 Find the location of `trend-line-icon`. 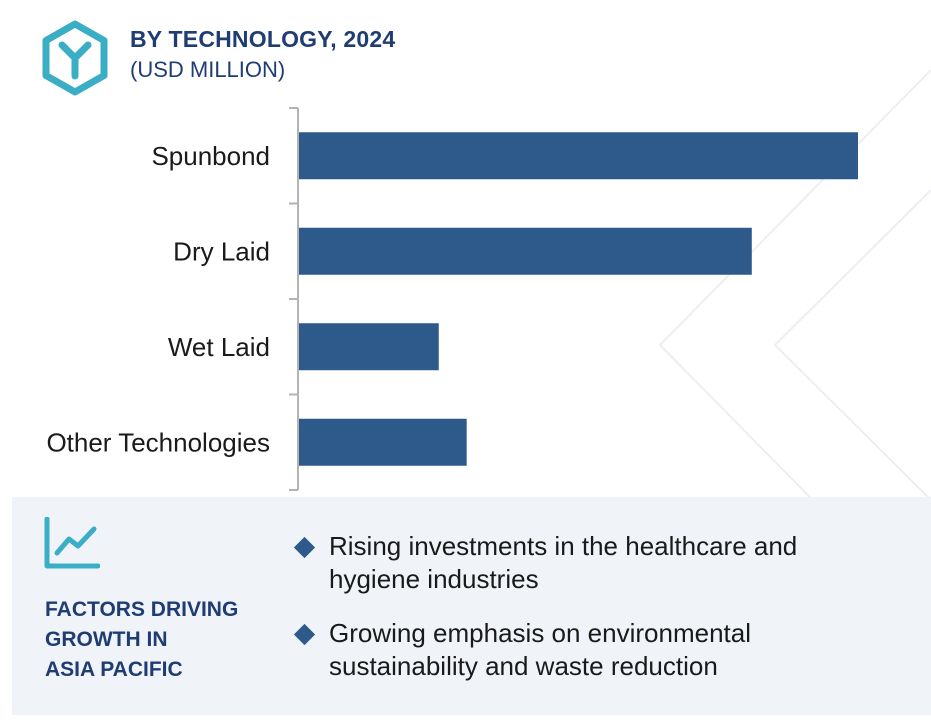

trend-line-icon is located at coordinates (72, 543).